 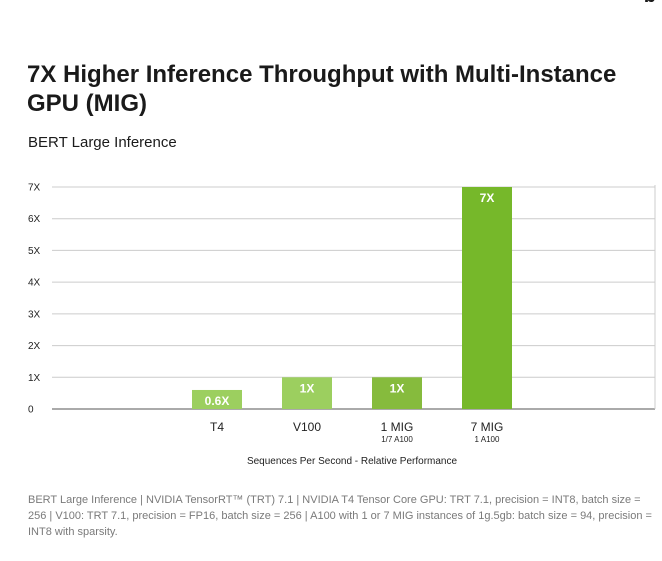 What do you see at coordinates (642, 1) in the screenshot?
I see `cropped-header-fragment: p` at bounding box center [642, 1].